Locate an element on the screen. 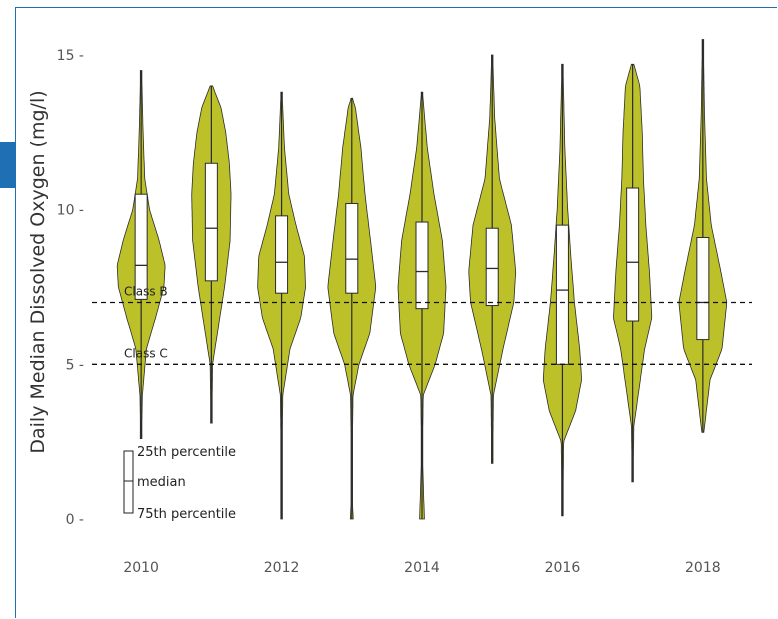 The image size is (778, 619). reference-lines: Class B Class C is located at coordinates (422, 324).